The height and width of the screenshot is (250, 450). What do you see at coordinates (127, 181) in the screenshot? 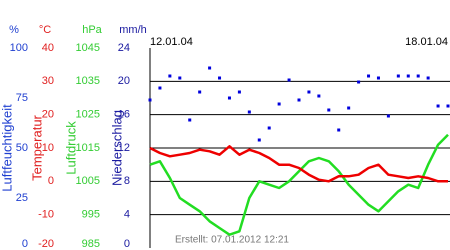
I see `y-tick-label: 8` at bounding box center [127, 181].